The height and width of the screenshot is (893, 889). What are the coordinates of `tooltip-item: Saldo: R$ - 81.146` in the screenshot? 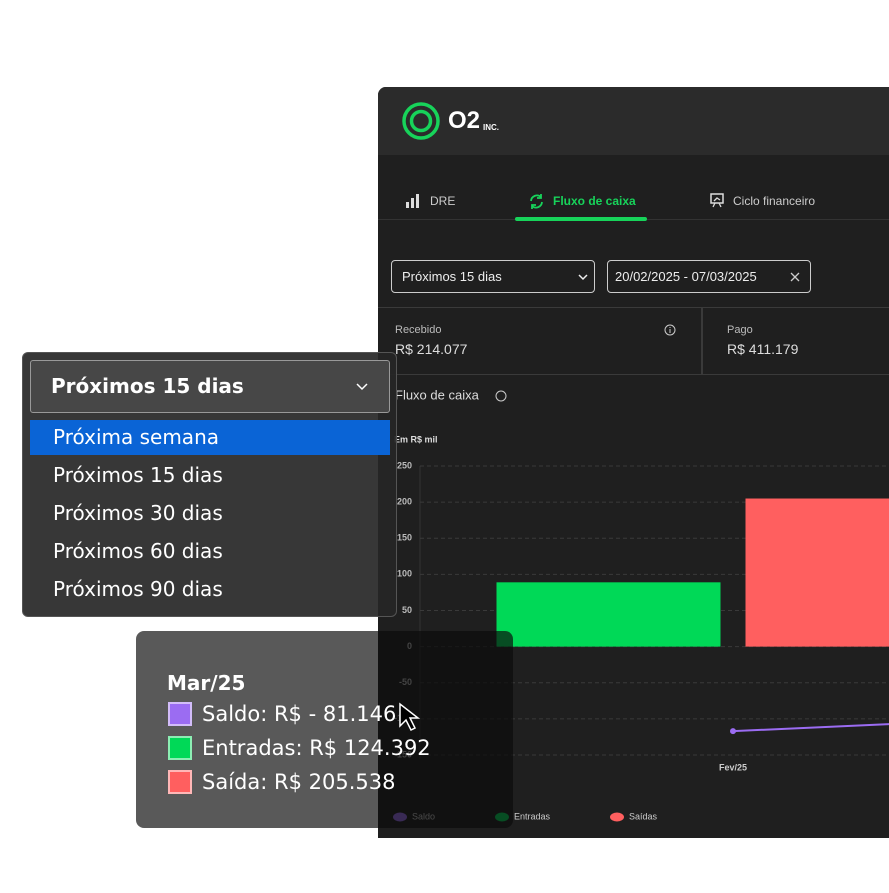 It's located at (299, 714).